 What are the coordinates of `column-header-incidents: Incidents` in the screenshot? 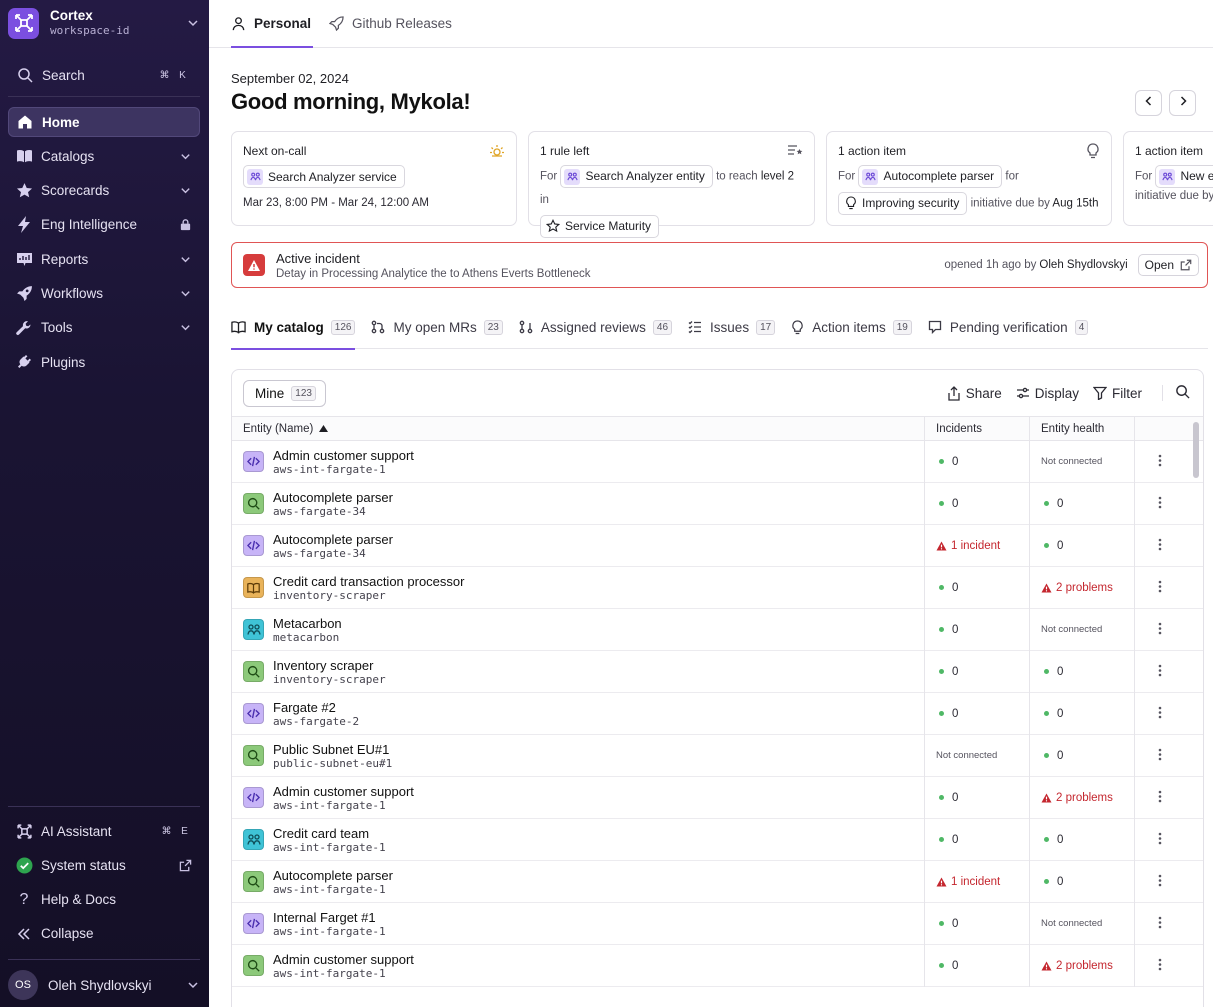 It's located at (977, 428).